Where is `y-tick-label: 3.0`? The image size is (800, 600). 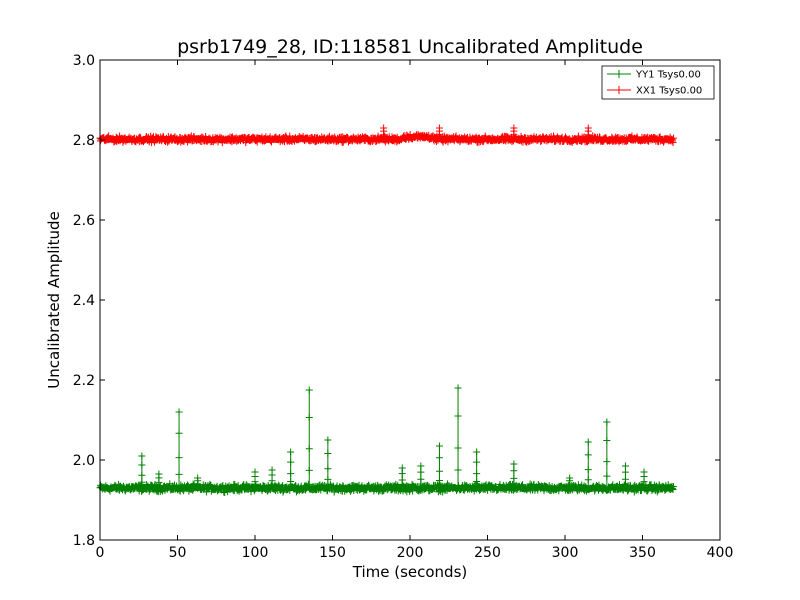
y-tick-label: 3.0 is located at coordinates (84, 61).